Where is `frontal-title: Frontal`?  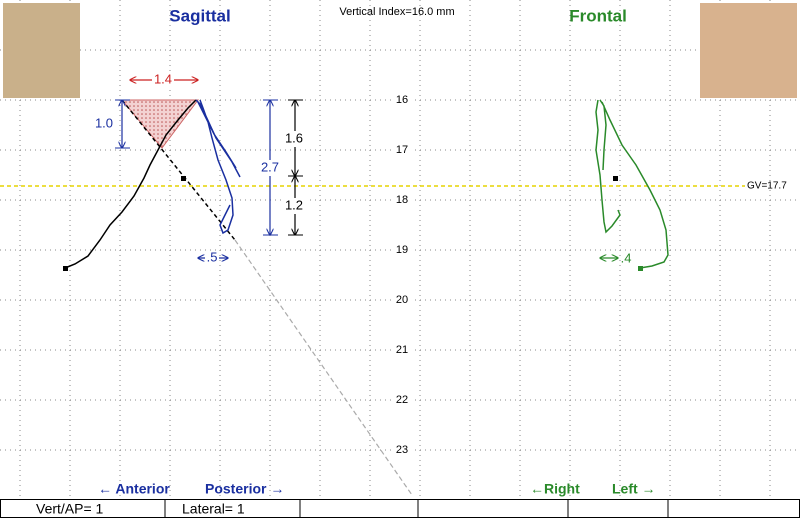
frontal-title: Frontal is located at coordinates (598, 15).